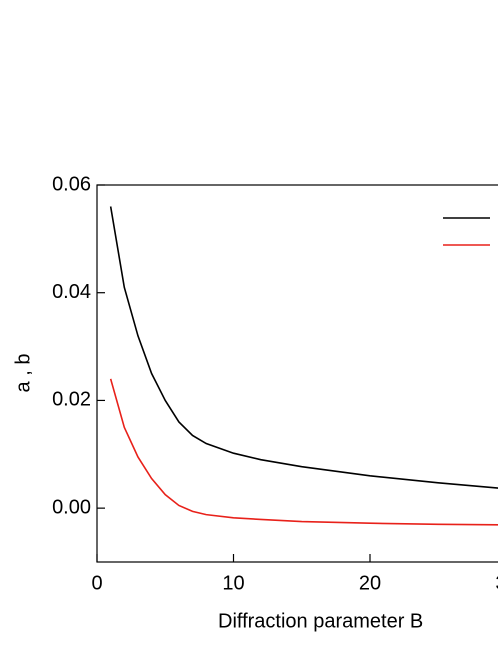 This screenshot has height=645, width=498. Describe the element at coordinates (370, 583) in the screenshot. I see `x-tick-label: 20` at that location.